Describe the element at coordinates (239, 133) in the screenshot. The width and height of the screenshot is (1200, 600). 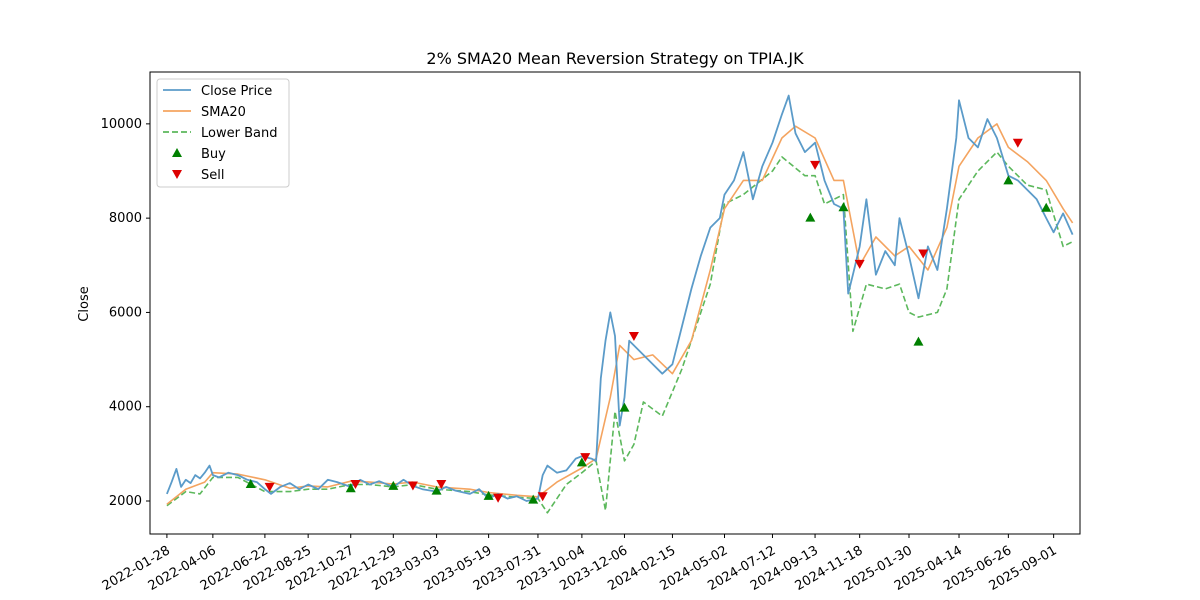
I see `legend-label: Lower Band` at that location.